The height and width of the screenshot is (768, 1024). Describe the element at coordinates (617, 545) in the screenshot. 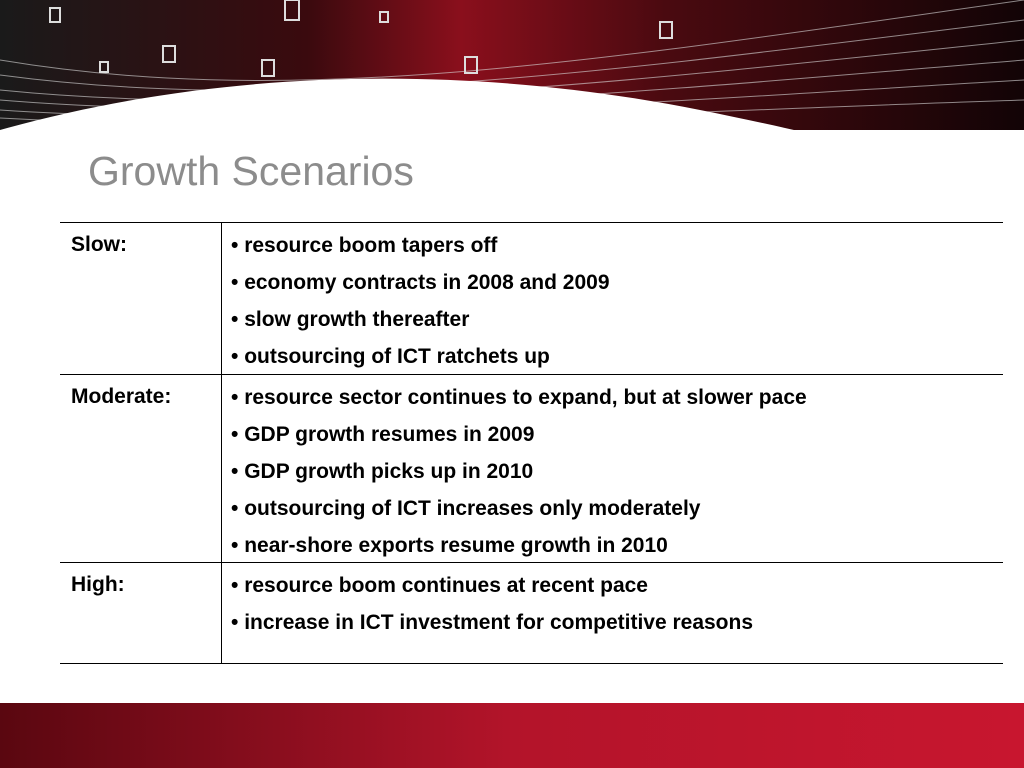

I see `bullet-item: near-shore exports resume growth in 2010` at that location.